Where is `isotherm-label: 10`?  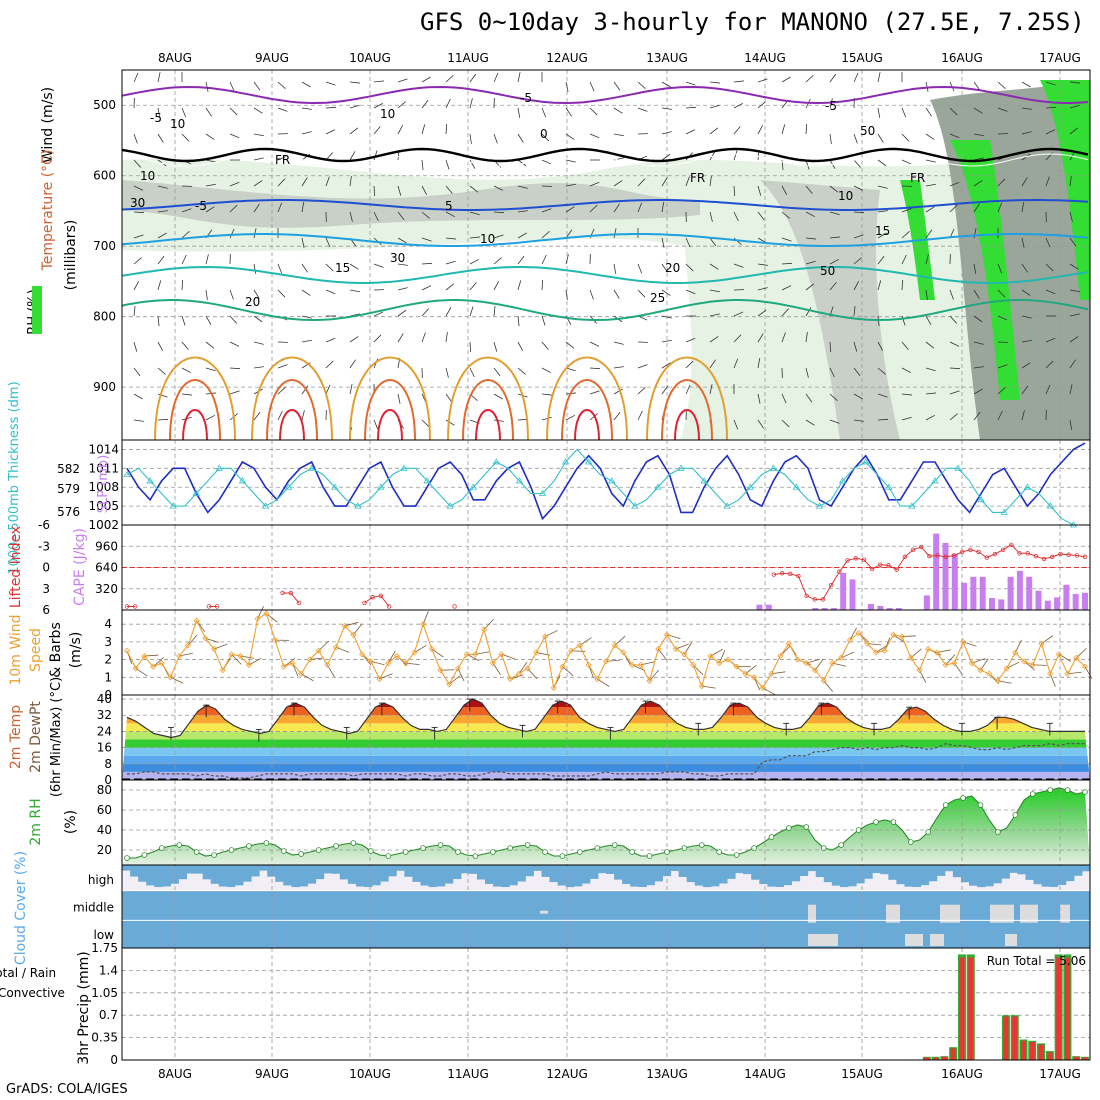 isotherm-label: 10 is located at coordinates (845, 196).